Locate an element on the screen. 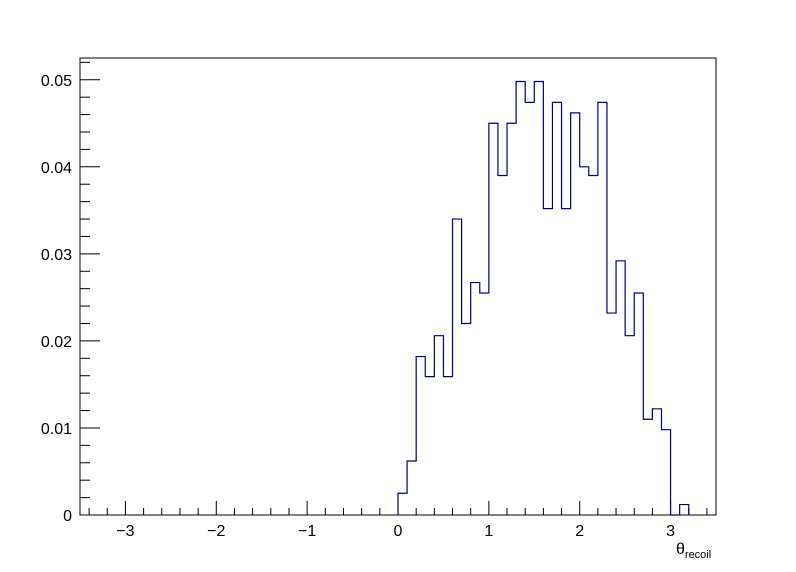 The height and width of the screenshot is (572, 796). x-tick-label: 2 is located at coordinates (579, 531).